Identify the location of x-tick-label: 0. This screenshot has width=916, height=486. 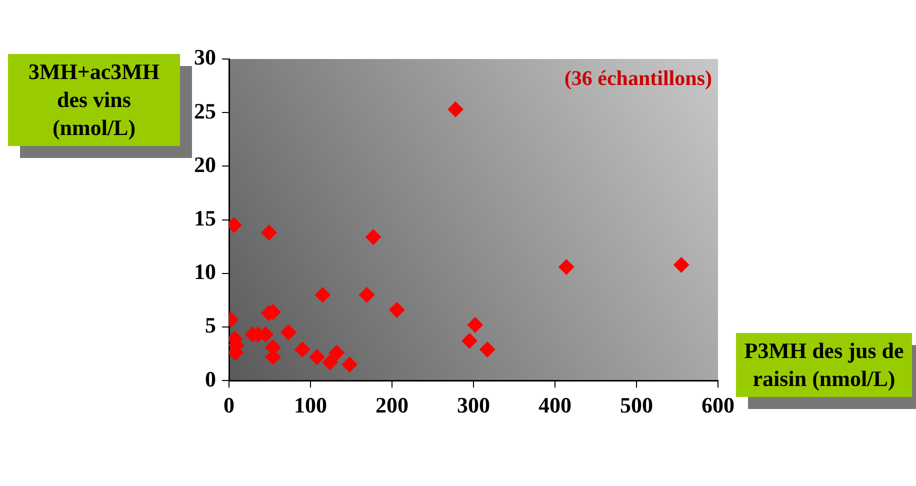
(229, 405).